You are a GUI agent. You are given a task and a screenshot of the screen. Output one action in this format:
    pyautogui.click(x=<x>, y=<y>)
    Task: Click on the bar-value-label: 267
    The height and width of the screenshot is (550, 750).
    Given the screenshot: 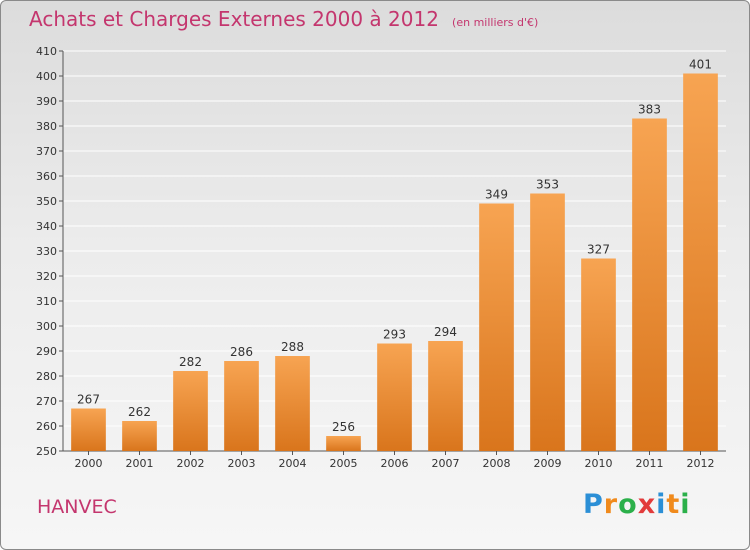 What is the action you would take?
    pyautogui.click(x=88, y=400)
    